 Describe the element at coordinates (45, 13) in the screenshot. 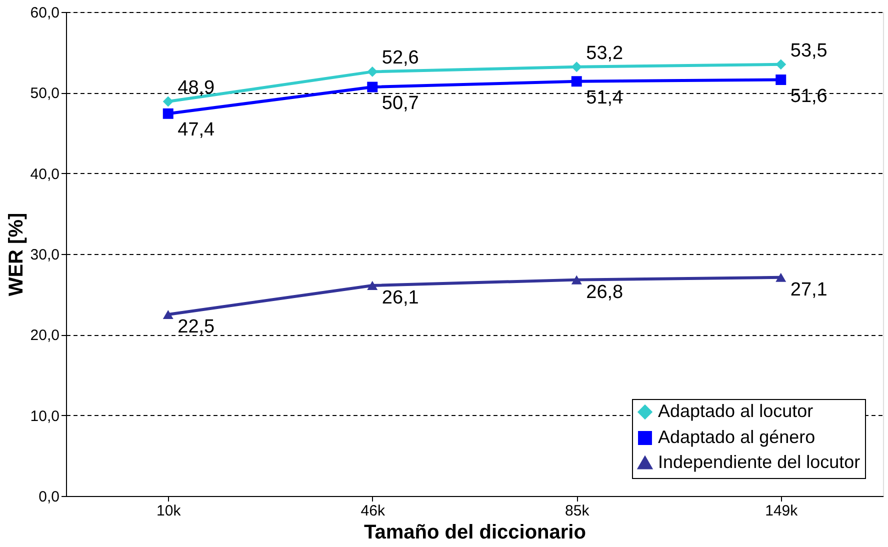

I see `y-tick-label: 60,0` at that location.